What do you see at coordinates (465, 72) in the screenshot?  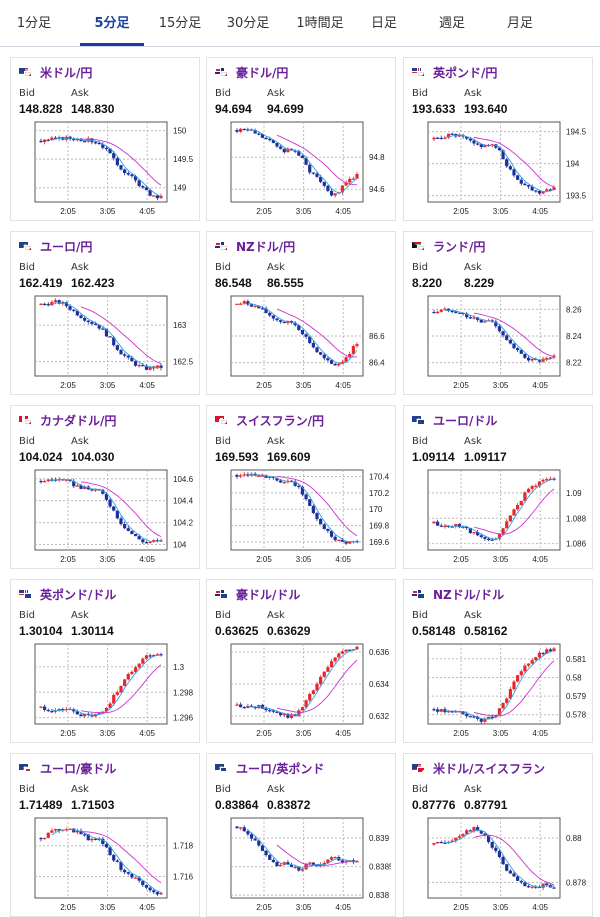 I see `pair-name: 英ポンド/円` at bounding box center [465, 72].